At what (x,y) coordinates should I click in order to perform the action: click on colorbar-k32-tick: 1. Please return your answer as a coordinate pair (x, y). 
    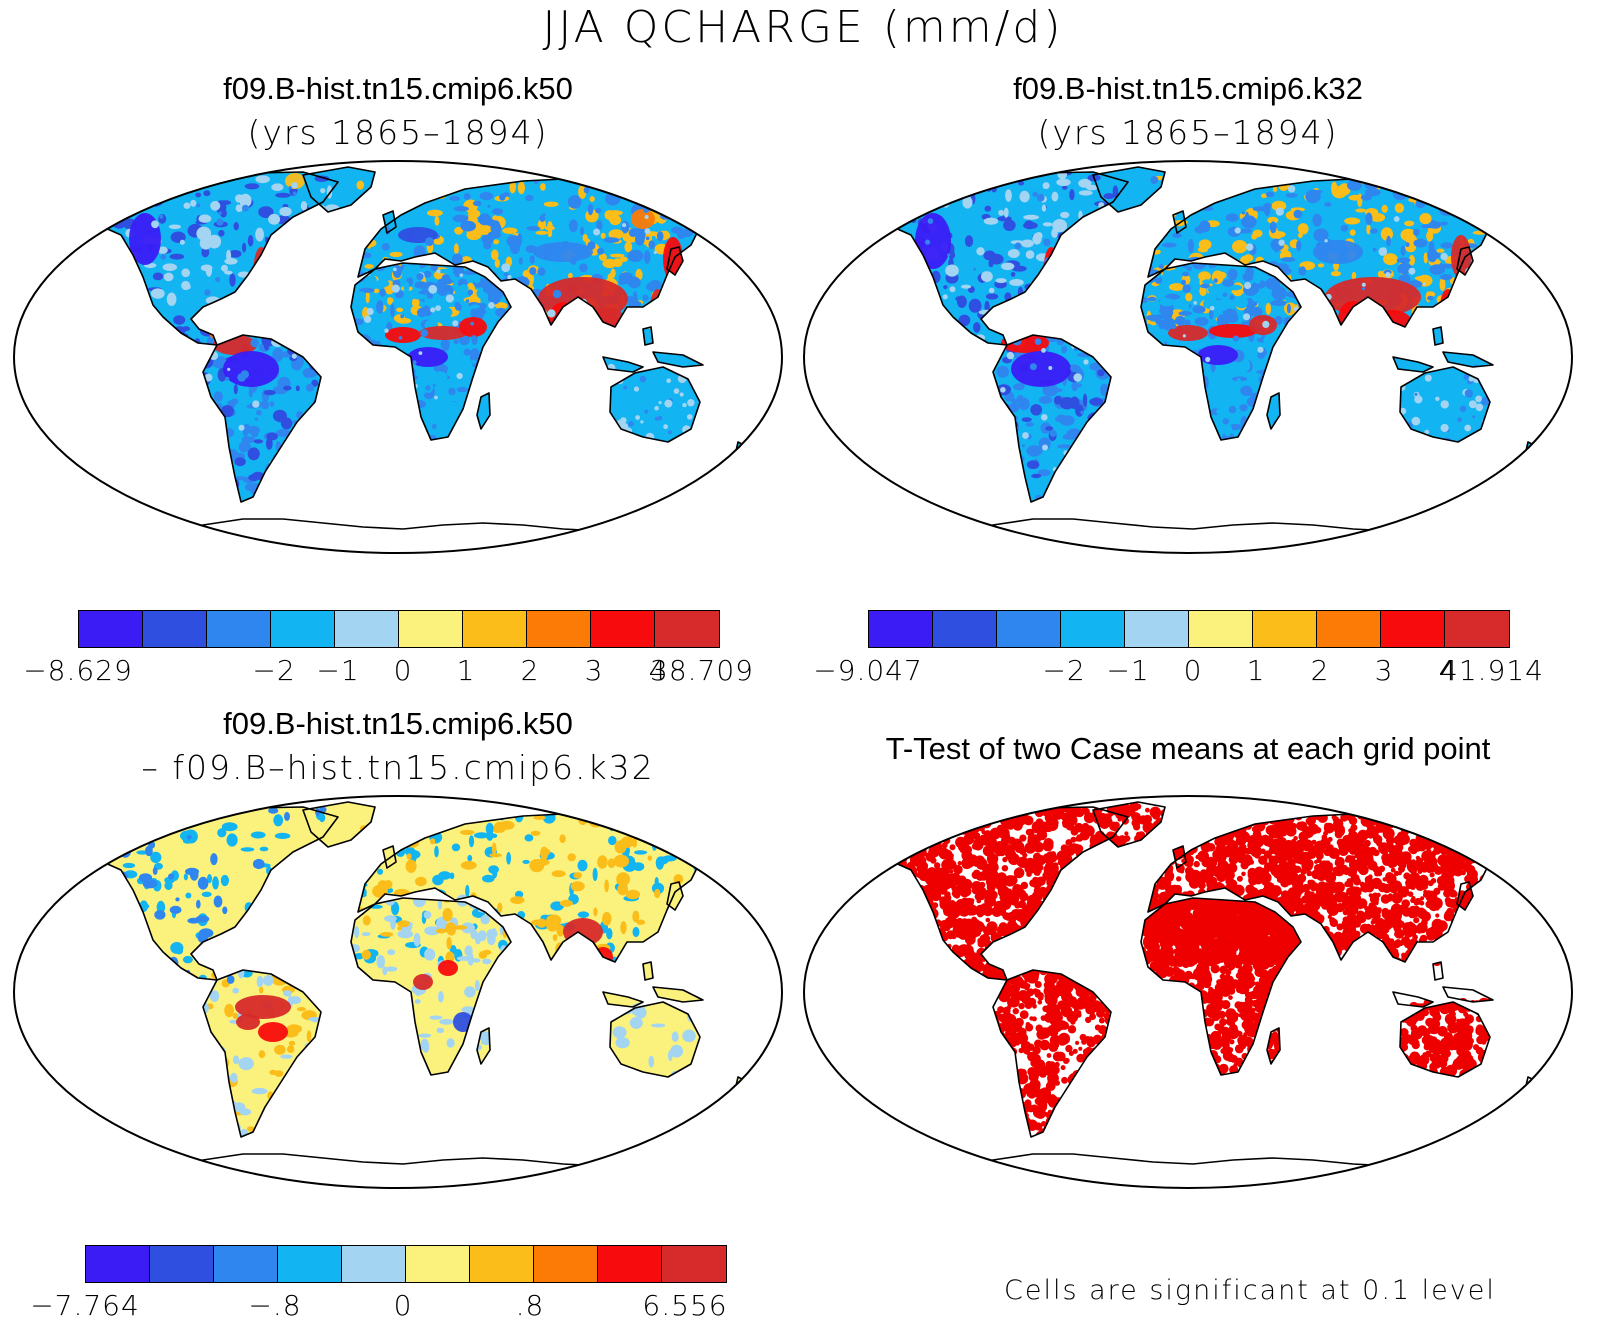
    Looking at the image, I should click on (1256, 670).